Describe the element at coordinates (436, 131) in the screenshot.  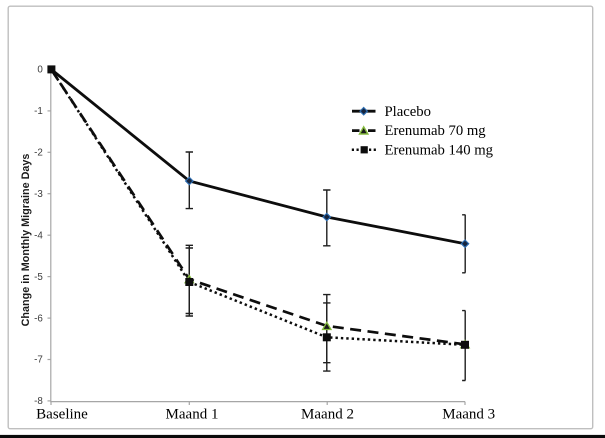
I see `svg-text: Erenumab 70 mg` at that location.